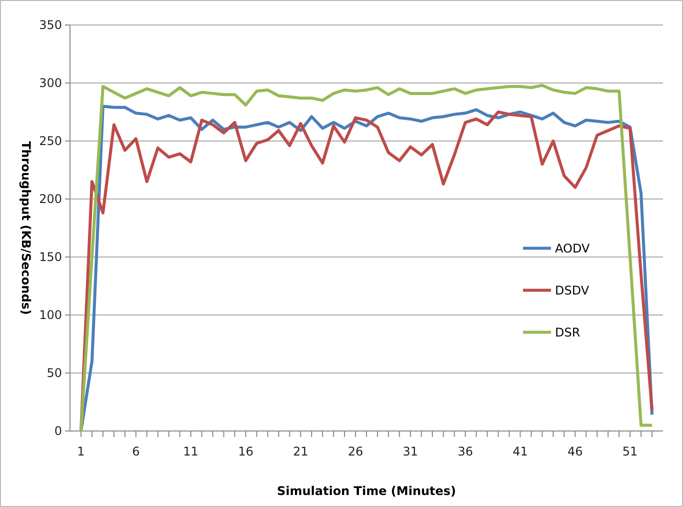 This screenshot has width=683, height=507. I want to click on x-tick-label: 26, so click(356, 451).